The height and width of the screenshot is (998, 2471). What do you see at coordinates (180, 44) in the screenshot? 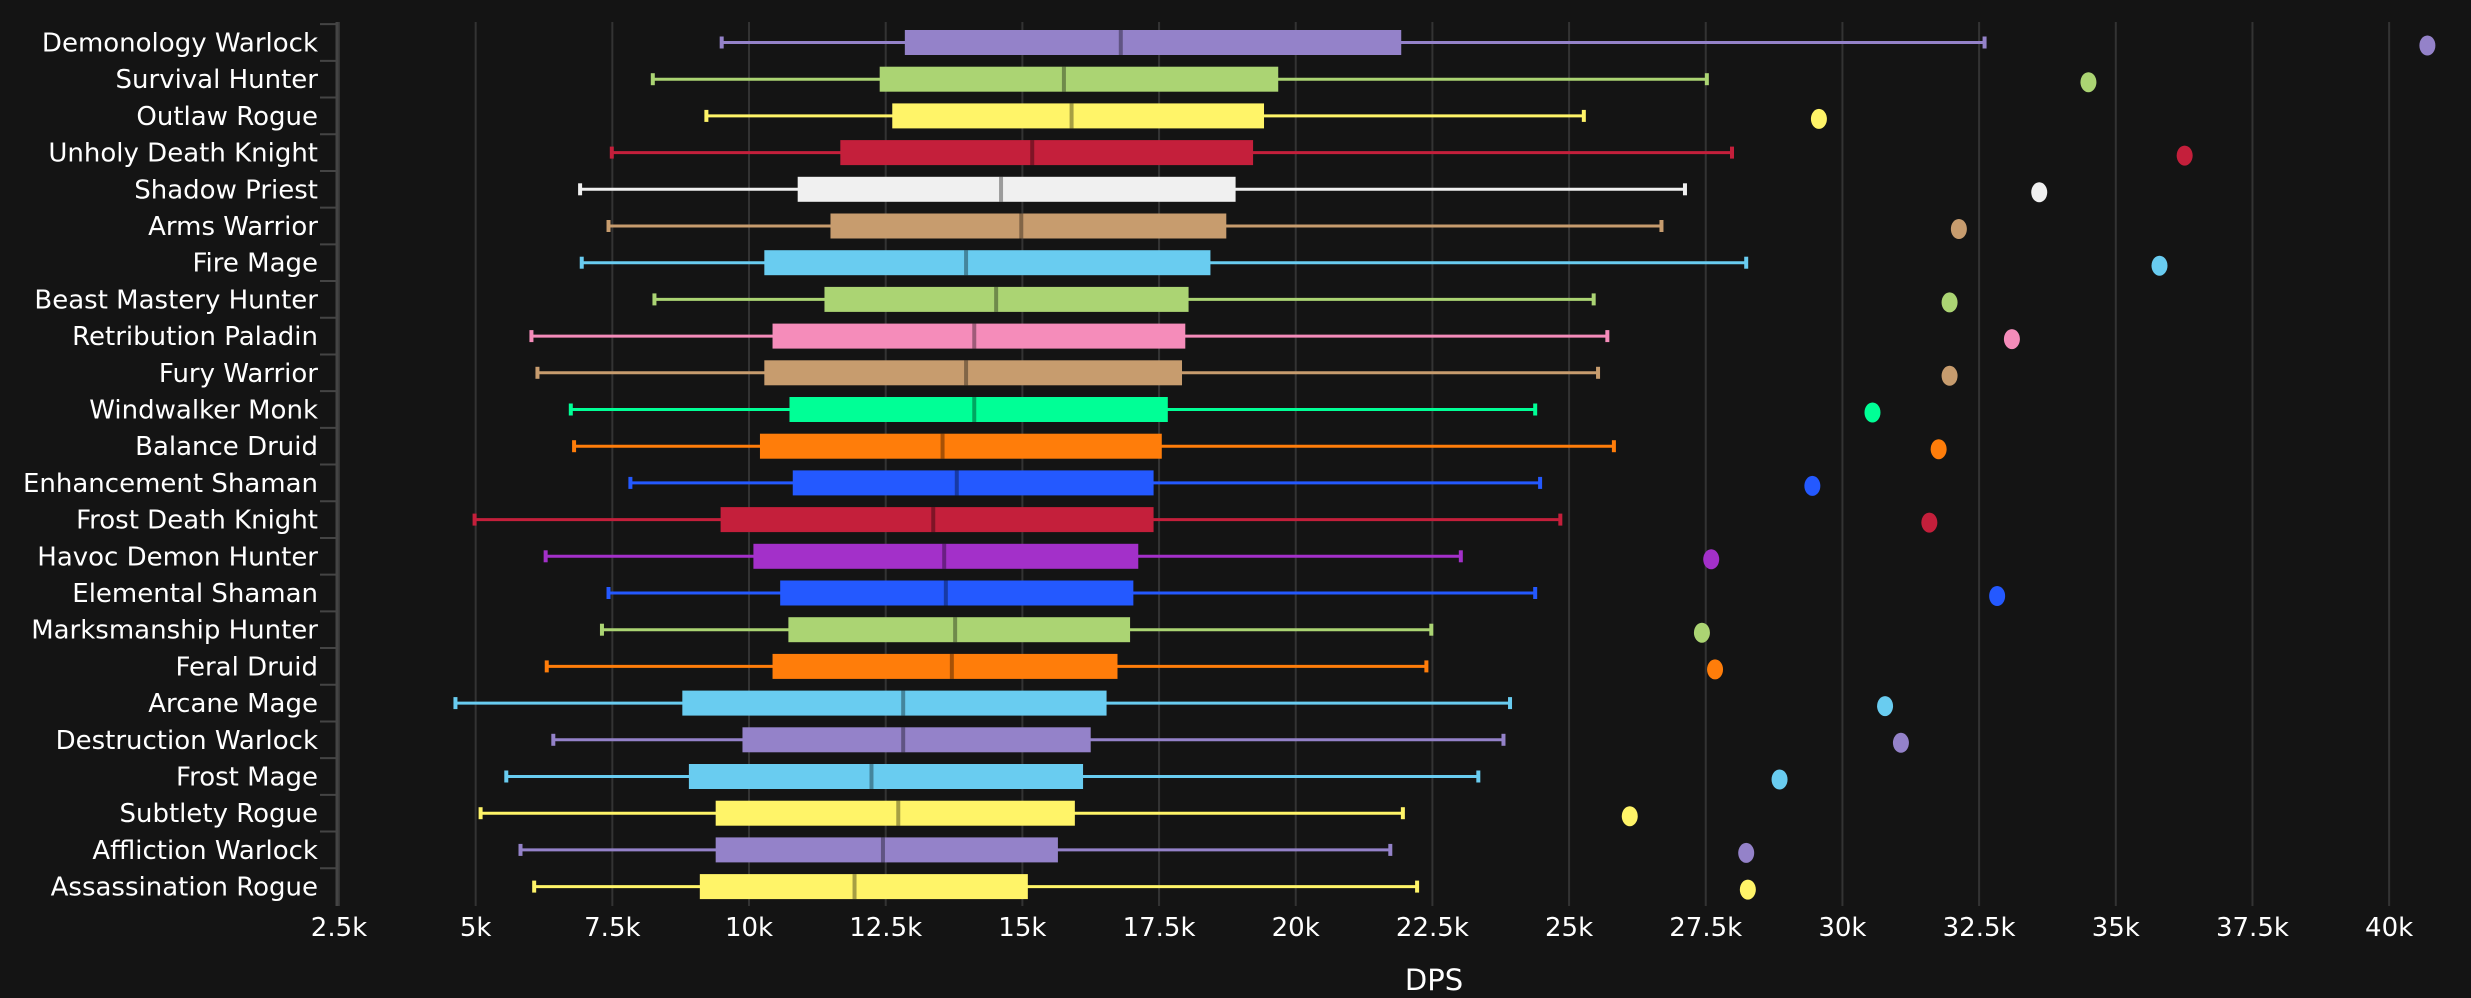
I see `series-label: Demonology Warlock` at bounding box center [180, 44].